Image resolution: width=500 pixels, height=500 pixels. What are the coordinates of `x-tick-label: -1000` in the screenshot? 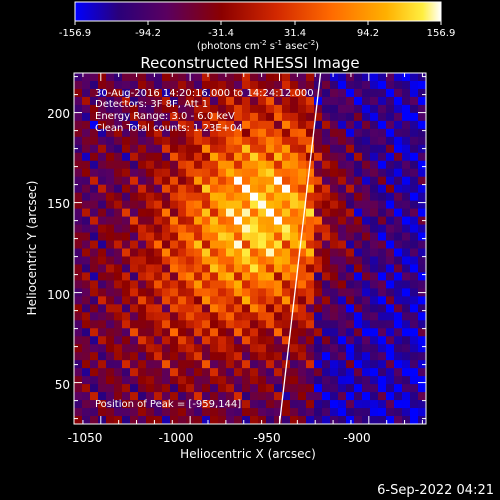 It's located at (176, 438).